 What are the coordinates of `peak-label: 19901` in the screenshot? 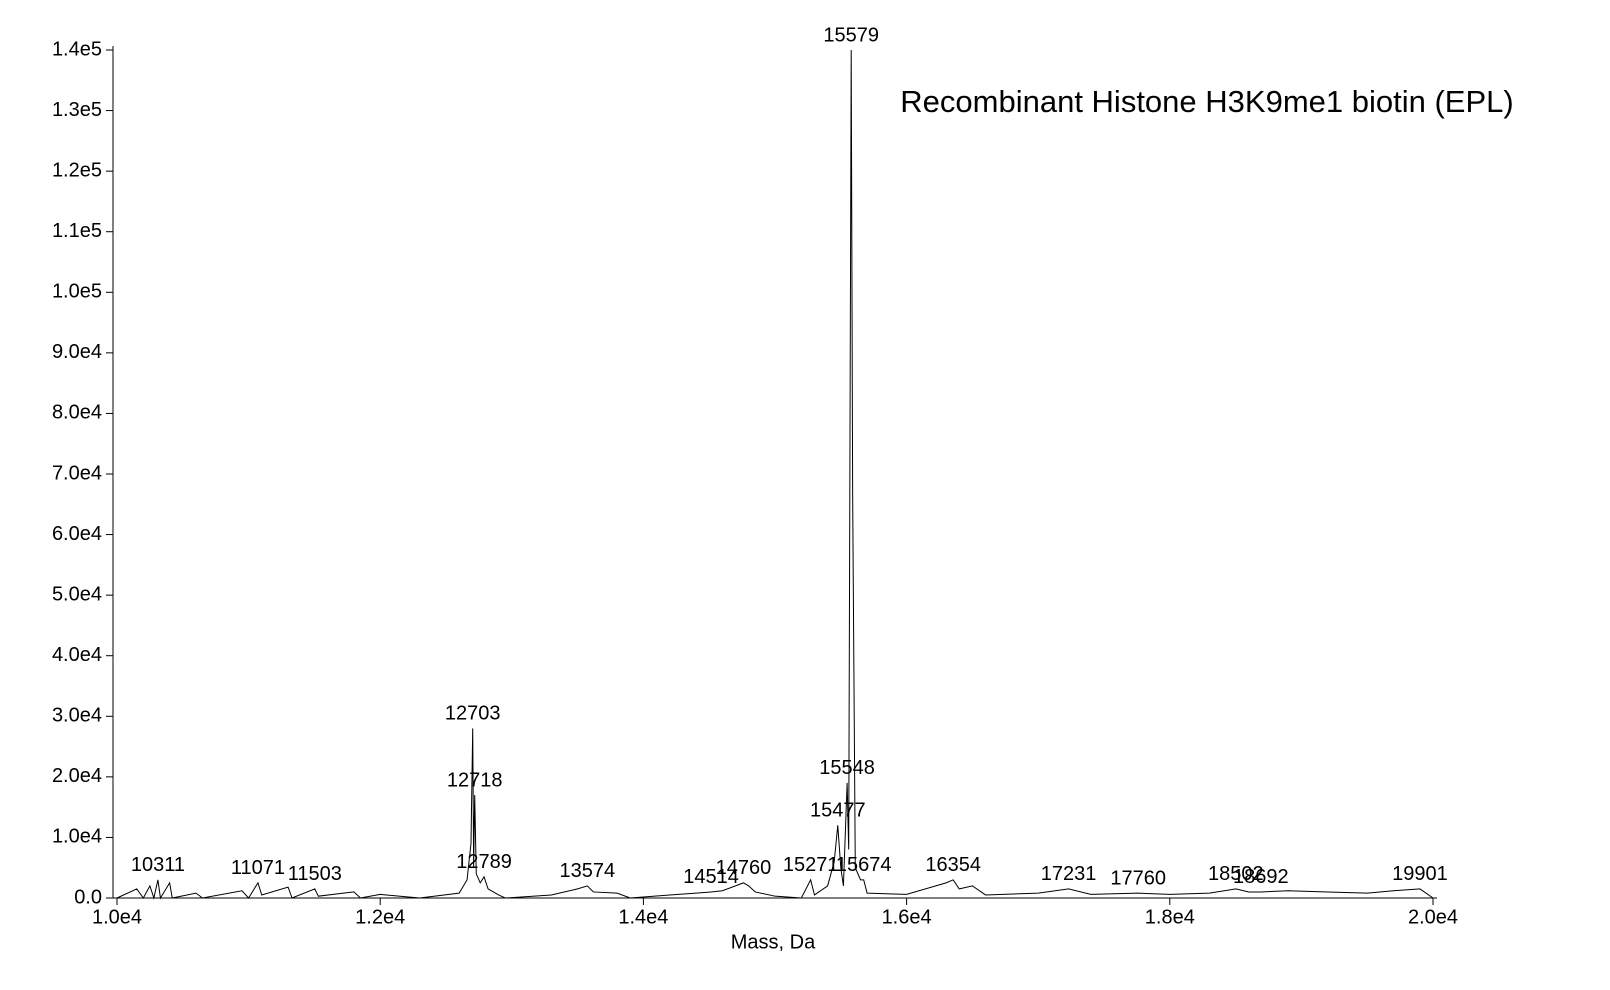 It's located at (1420, 874).